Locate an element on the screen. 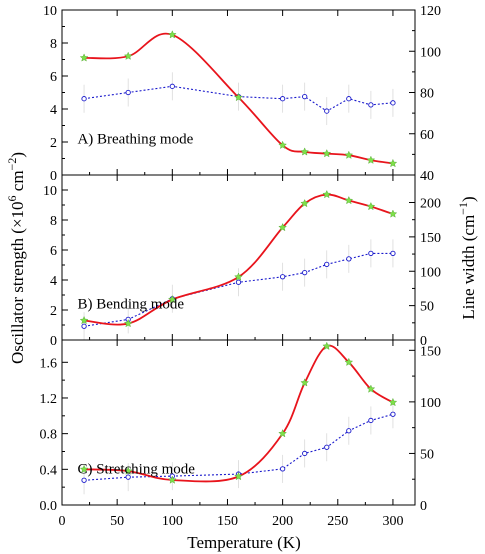 This screenshot has height=554, width=485. x-tick-label: 250 is located at coordinates (337, 521).